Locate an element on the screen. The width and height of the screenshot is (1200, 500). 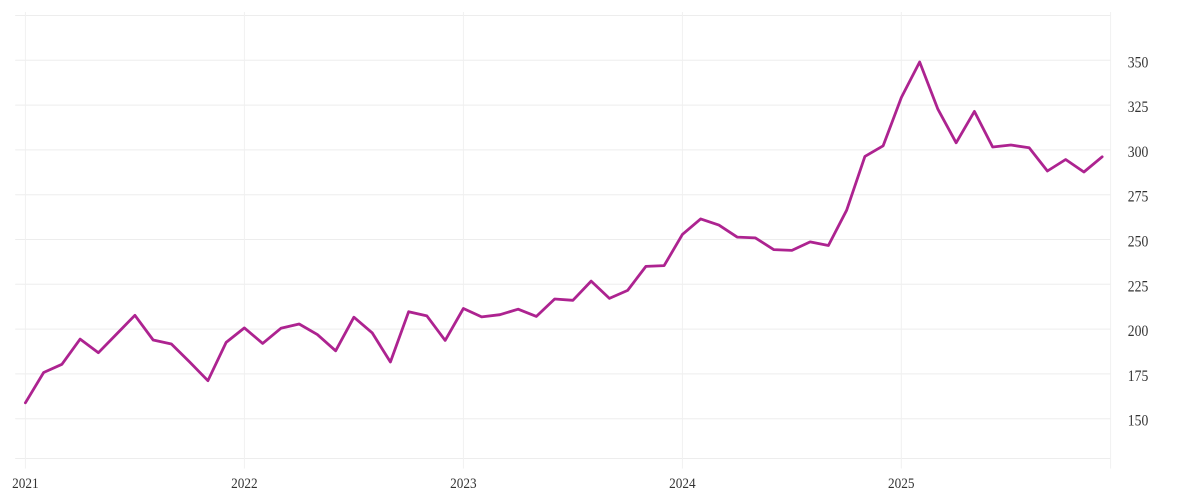
svg-text: 275 is located at coordinates (1138, 197).